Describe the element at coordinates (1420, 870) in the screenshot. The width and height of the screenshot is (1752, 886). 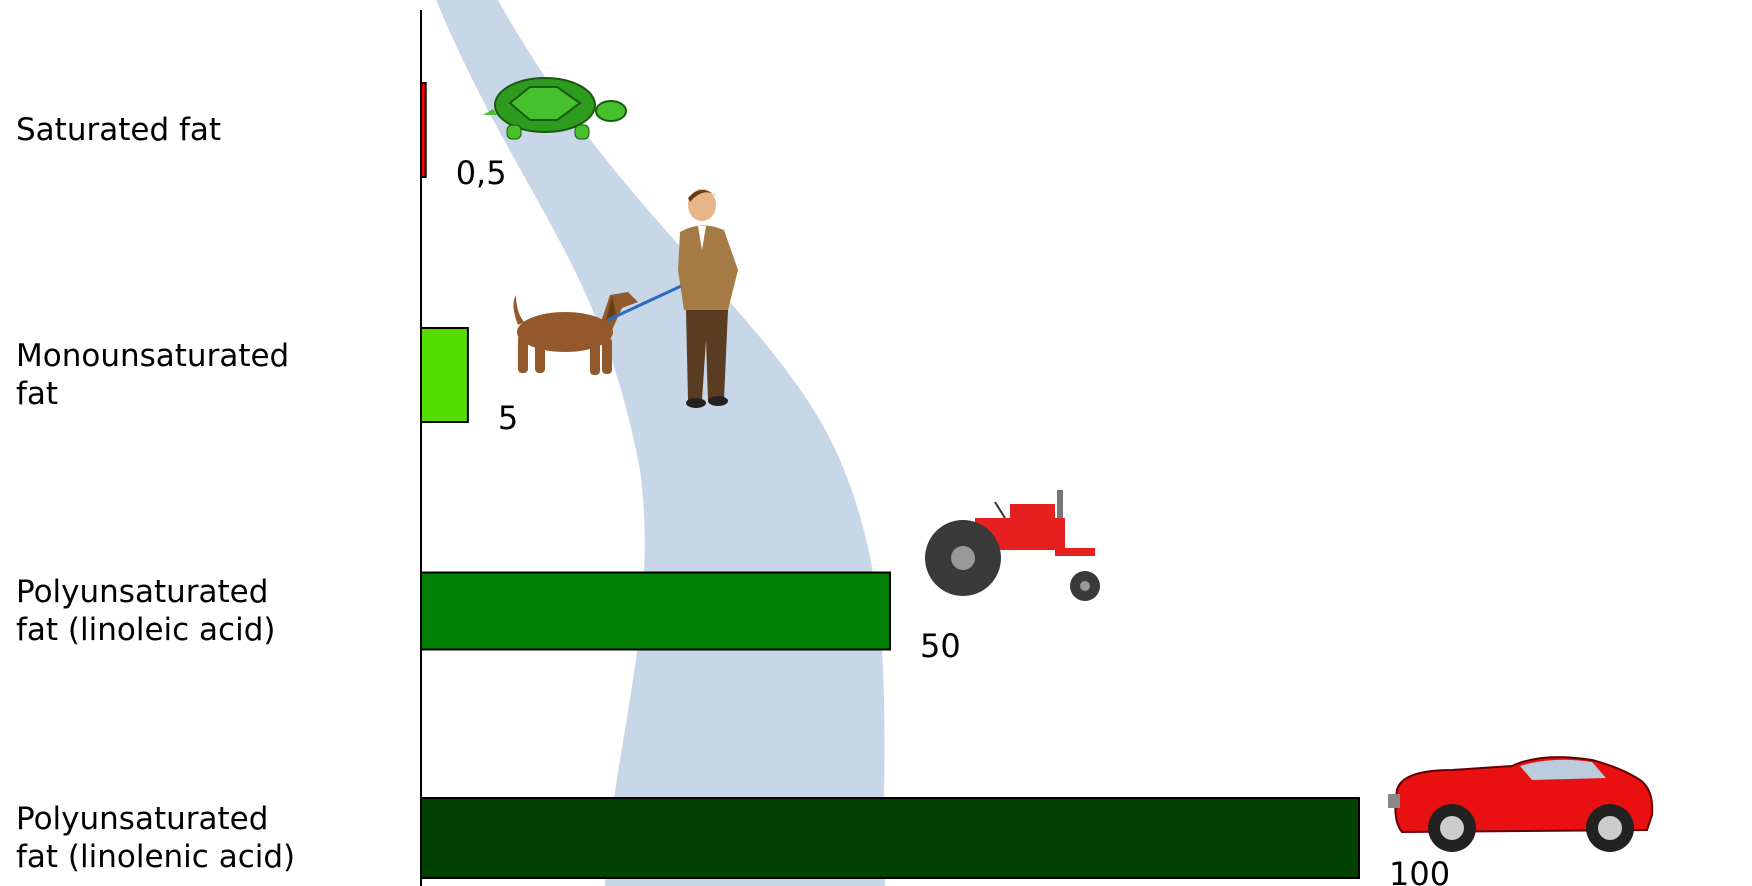
I see `value-label: 100` at that location.